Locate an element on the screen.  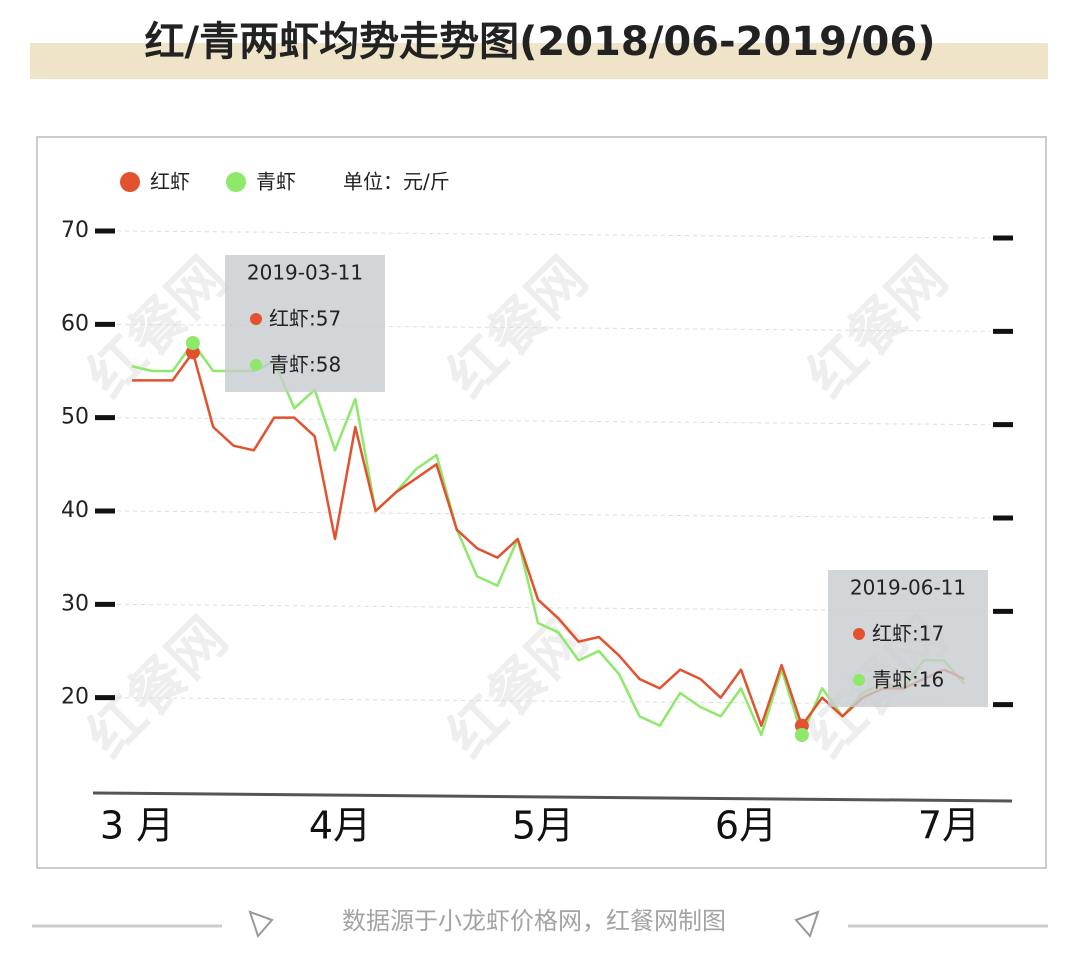
x-axis-line is located at coordinates (552, 797).